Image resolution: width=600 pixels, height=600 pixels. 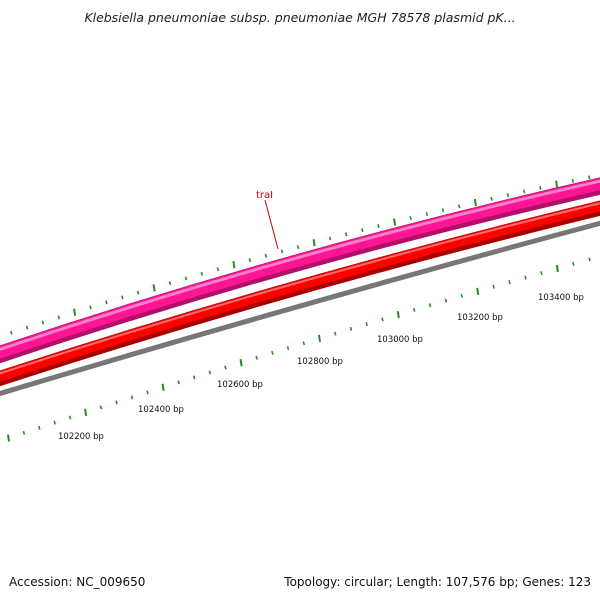 I want to click on scale-label-103000: 103000 bp, so click(x=400, y=340).